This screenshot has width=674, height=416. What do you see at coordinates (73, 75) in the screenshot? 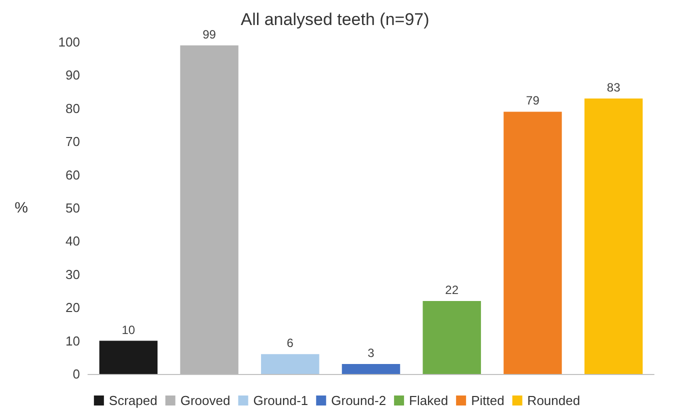
I see `y-tick-label: 90` at bounding box center [73, 75].